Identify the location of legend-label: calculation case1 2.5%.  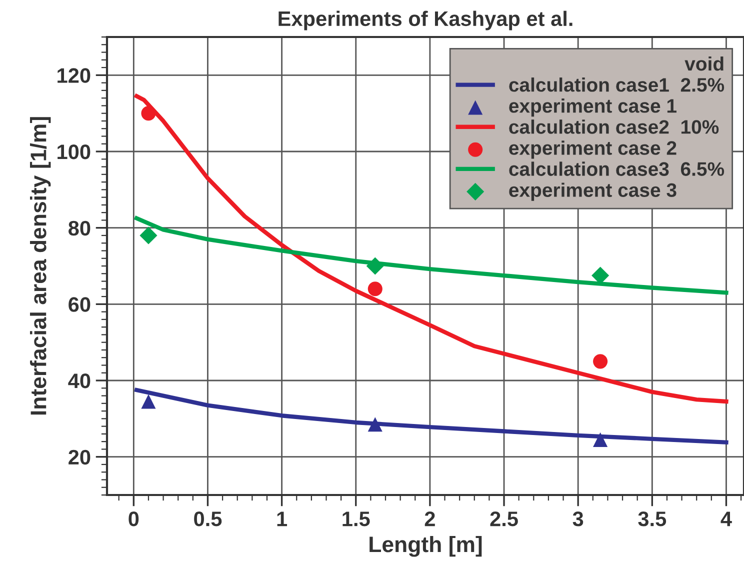
(616, 84).